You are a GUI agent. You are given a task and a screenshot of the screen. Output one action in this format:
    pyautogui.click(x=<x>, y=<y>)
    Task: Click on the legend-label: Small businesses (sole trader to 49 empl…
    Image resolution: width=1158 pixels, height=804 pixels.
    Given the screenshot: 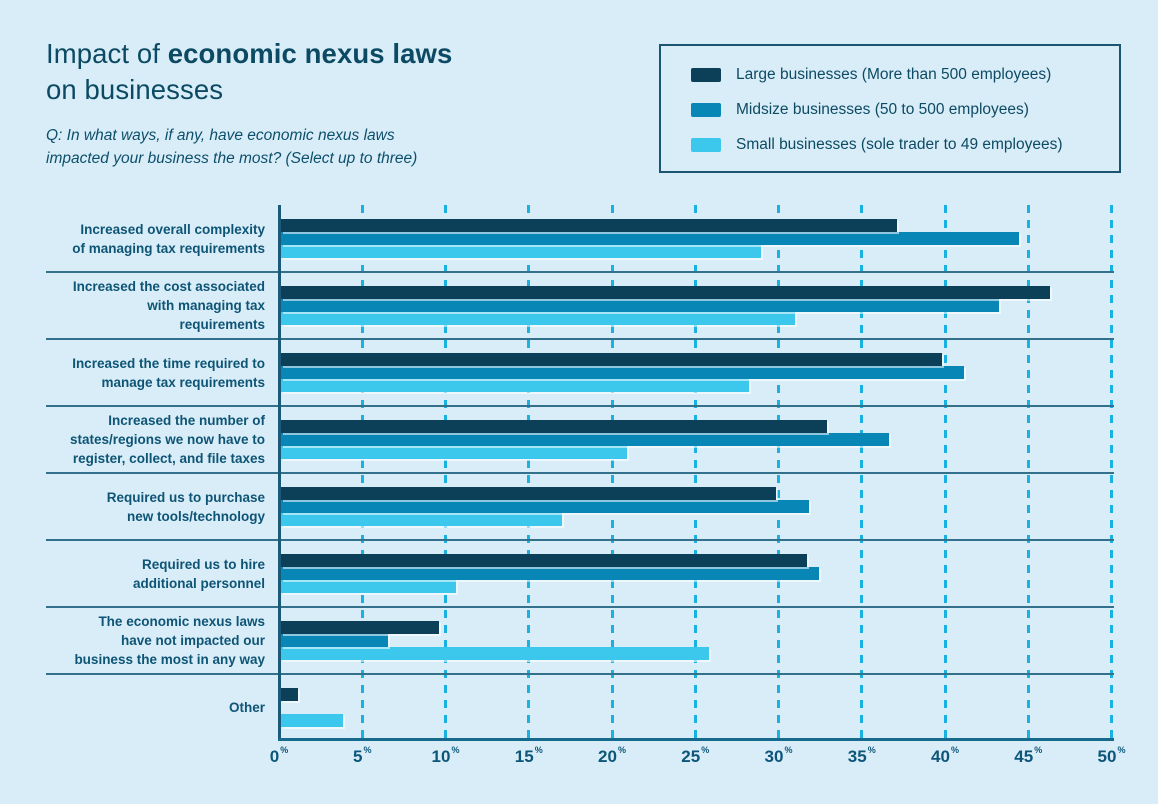 What is the action you would take?
    pyautogui.click(x=899, y=144)
    